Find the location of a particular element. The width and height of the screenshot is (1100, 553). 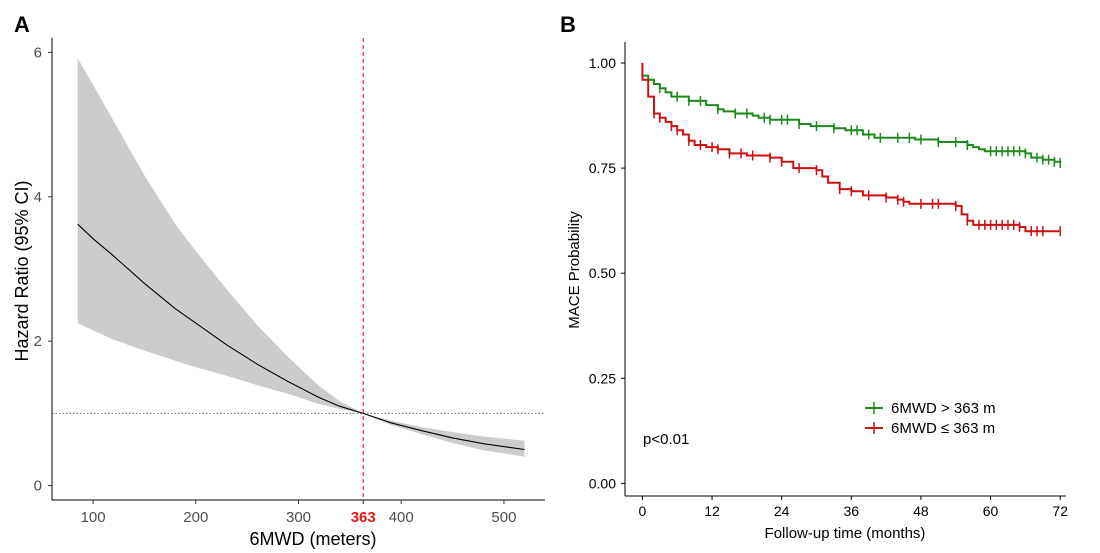

y-tick-label-b: 1.00 is located at coordinates (602, 63).